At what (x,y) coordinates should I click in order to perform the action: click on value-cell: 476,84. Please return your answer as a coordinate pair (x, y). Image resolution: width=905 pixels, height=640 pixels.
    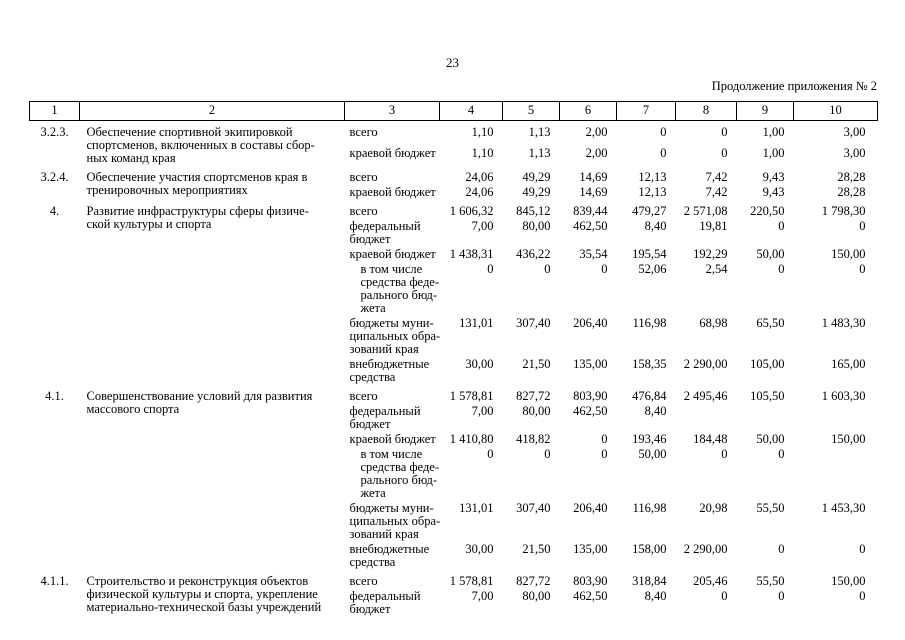
    Looking at the image, I should click on (649, 396).